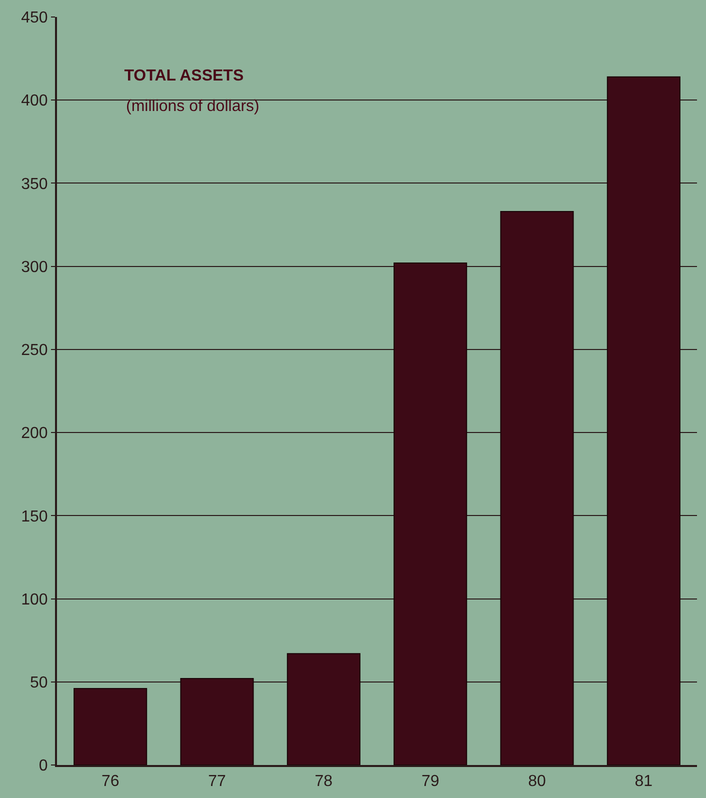  What do you see at coordinates (430, 781) in the screenshot?
I see `x-tick-label: 79` at bounding box center [430, 781].